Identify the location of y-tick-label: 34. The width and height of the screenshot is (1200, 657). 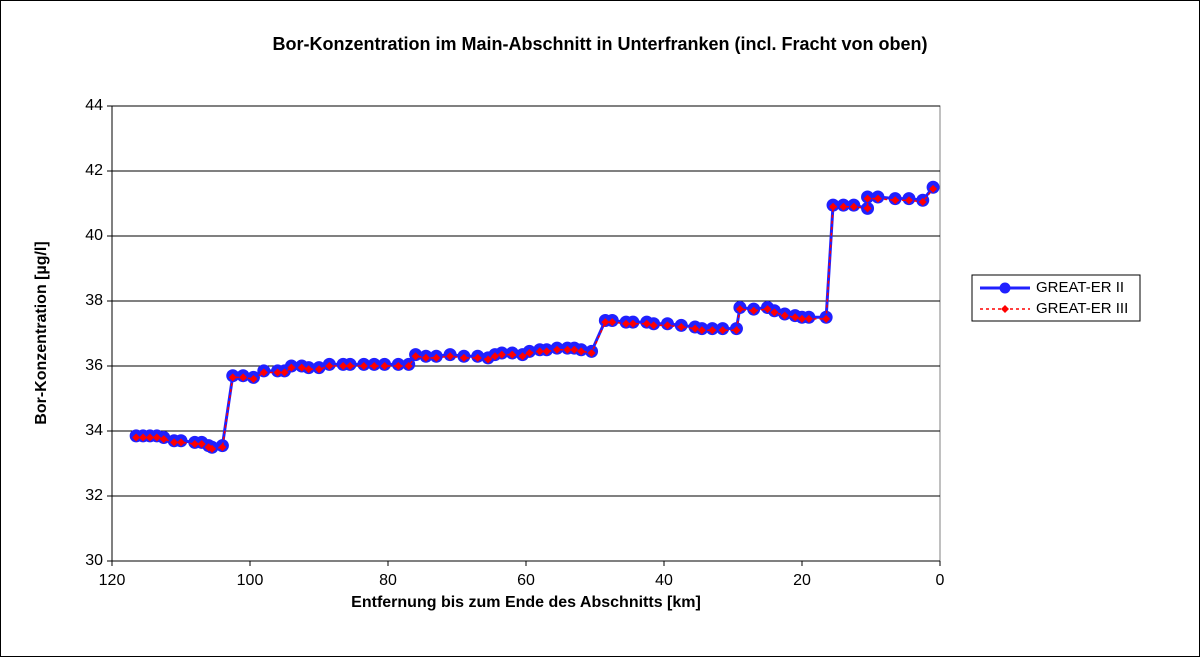
(94, 430).